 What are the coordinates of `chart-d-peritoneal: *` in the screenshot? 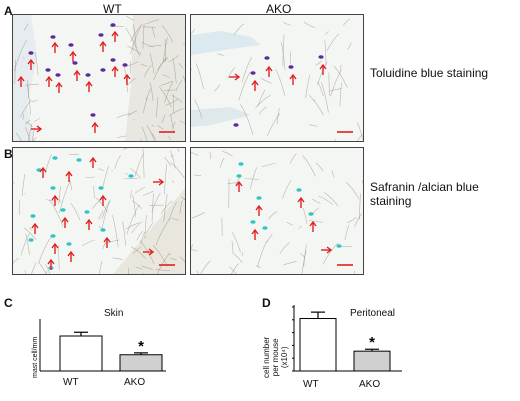 It's located at (347, 338).